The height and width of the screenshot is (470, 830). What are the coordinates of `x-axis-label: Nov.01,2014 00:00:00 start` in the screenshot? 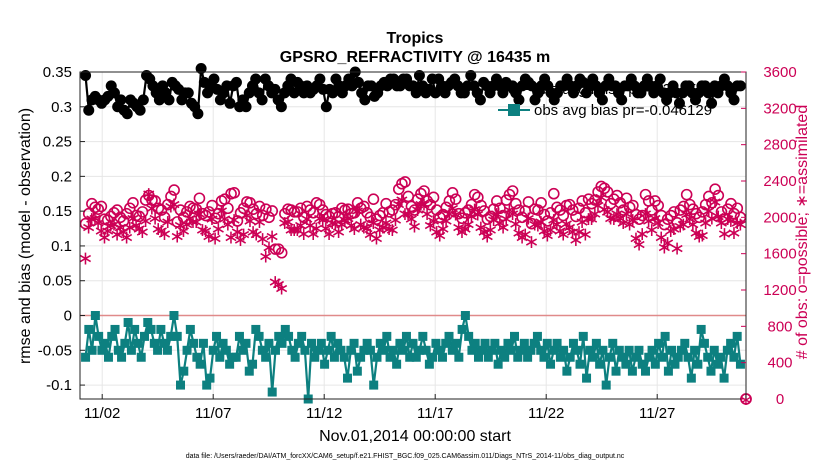 It's located at (415, 436).